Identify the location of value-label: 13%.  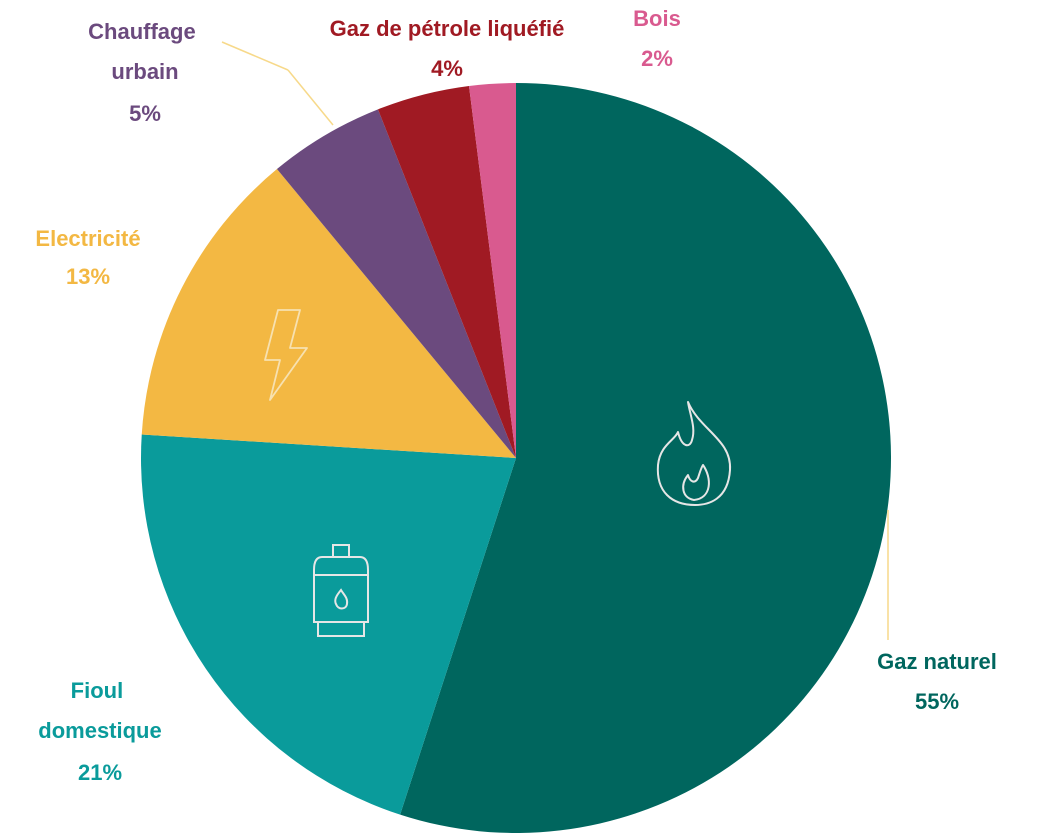
(88, 276).